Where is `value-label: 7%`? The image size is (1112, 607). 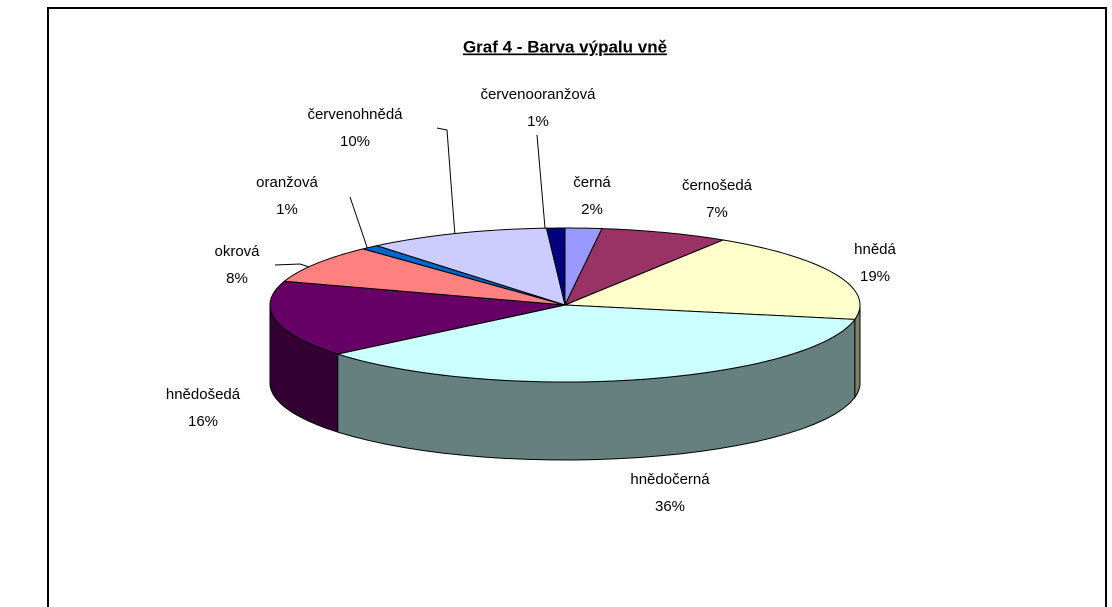 value-label: 7% is located at coordinates (717, 212).